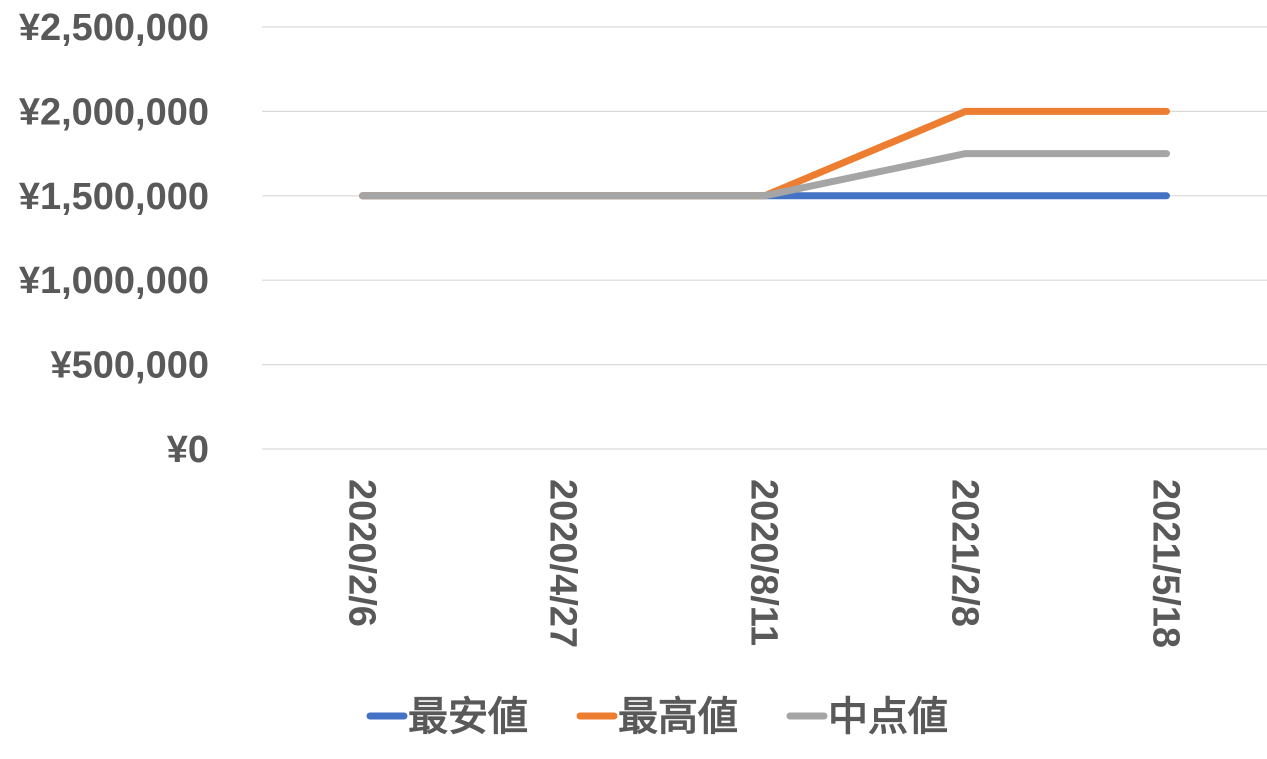 The height and width of the screenshot is (759, 1267). I want to click on legend-label: 中点値, so click(888, 717).